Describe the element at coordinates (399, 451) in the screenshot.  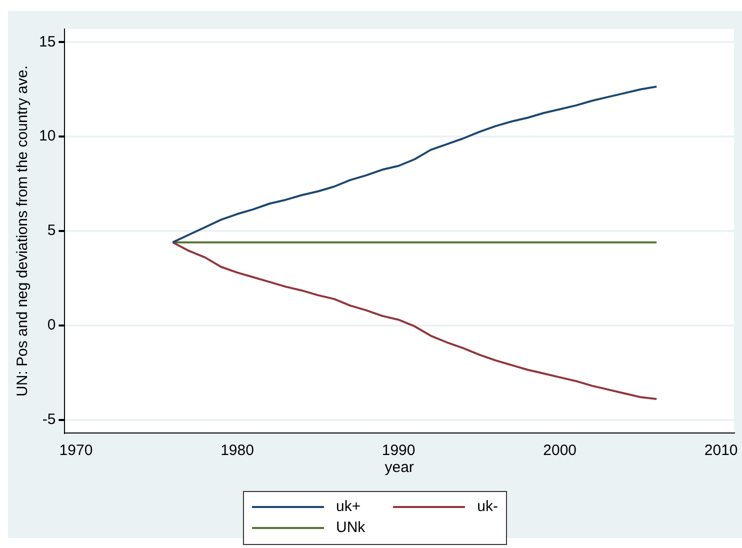
I see `x-tick-label: 1990` at that location.